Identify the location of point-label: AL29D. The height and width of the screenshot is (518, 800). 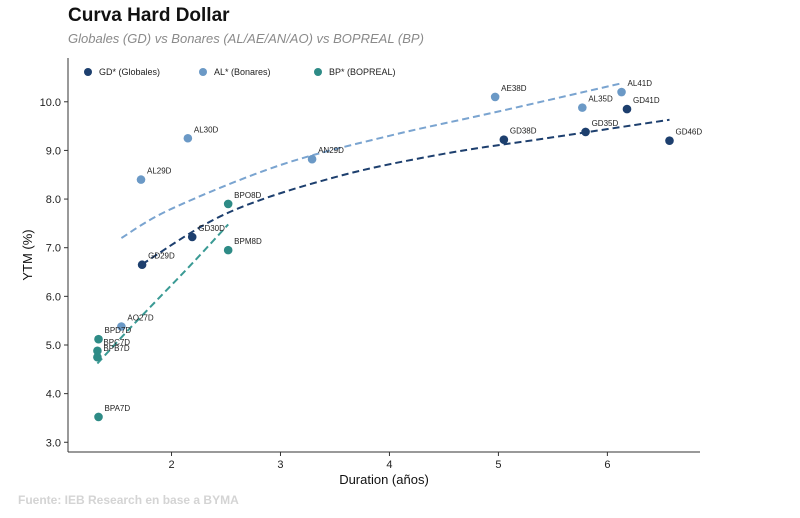
(159, 171).